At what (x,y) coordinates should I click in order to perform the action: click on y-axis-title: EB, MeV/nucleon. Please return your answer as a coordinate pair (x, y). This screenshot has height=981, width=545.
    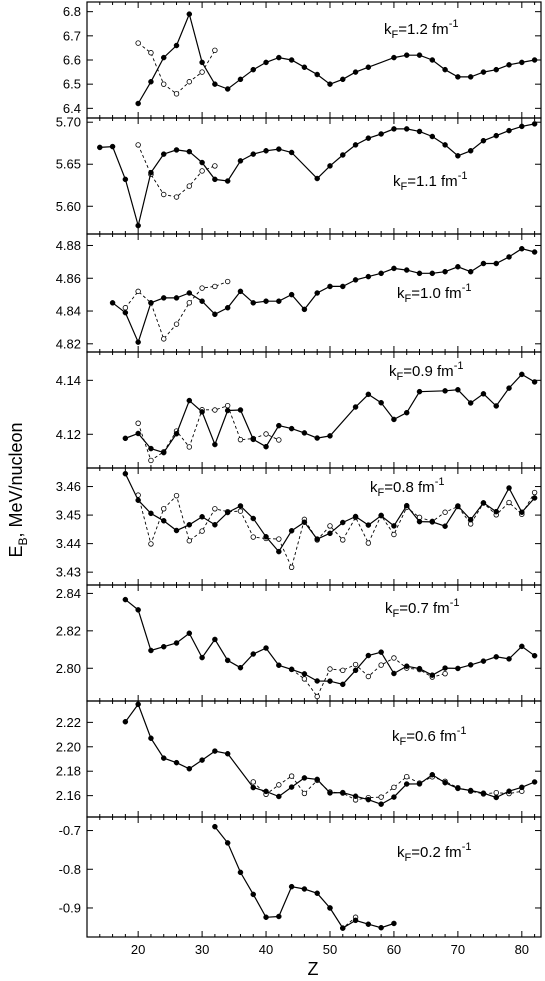
    Looking at the image, I should click on (18, 489).